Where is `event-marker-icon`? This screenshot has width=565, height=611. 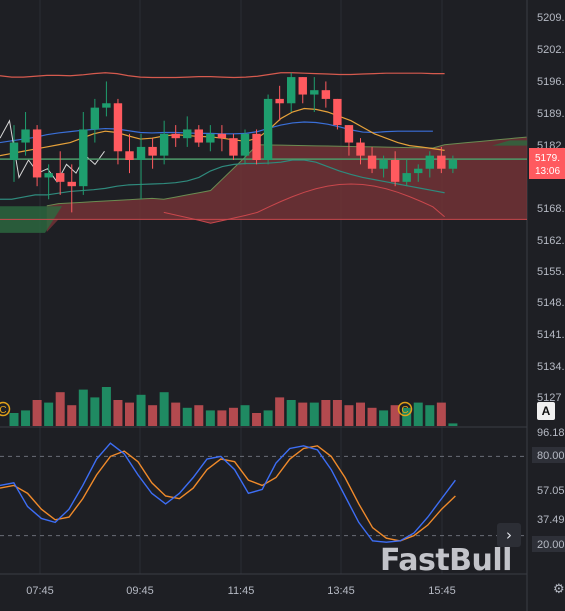 event-marker-icon is located at coordinates (5, 409).